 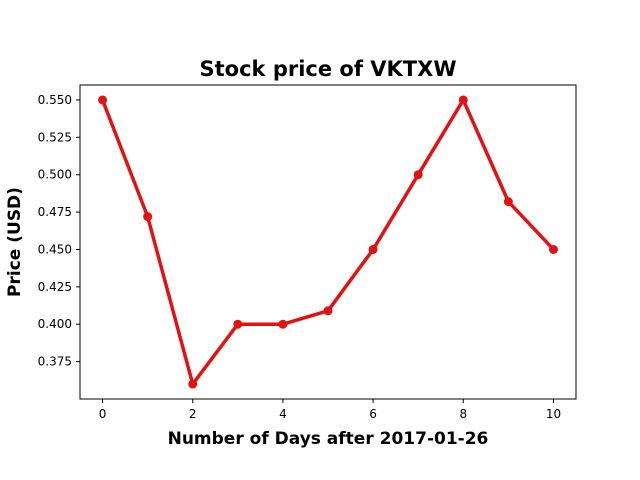 What do you see at coordinates (103, 414) in the screenshot?
I see `x-tick-label: 0` at bounding box center [103, 414].